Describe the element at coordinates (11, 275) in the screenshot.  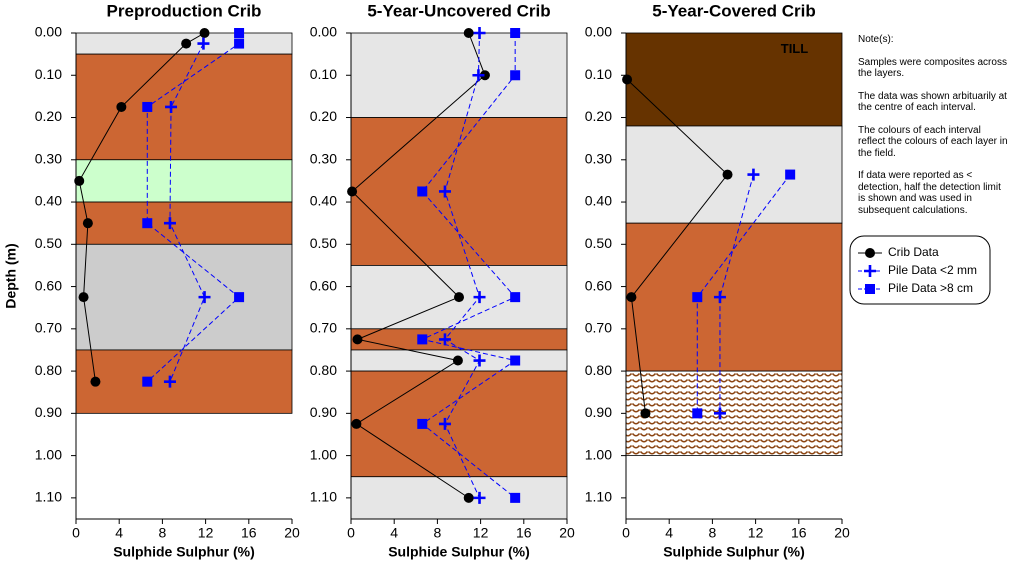
I see `y-axis-label: Depth (m)` at that location.